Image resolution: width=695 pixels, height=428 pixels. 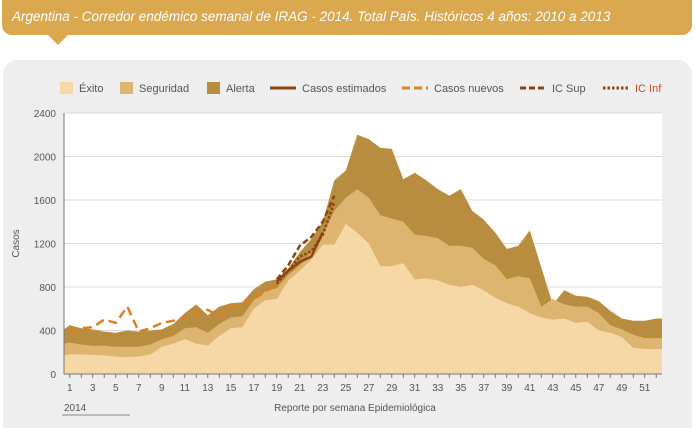 I want to click on y-tick-label: 1600, so click(x=45, y=201).